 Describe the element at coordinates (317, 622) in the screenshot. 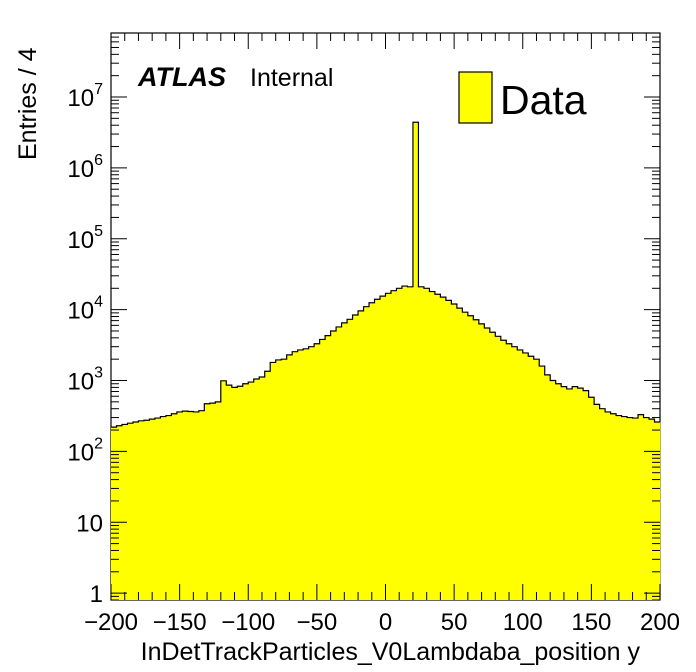

I see `x-tick-label: −50` at that location.